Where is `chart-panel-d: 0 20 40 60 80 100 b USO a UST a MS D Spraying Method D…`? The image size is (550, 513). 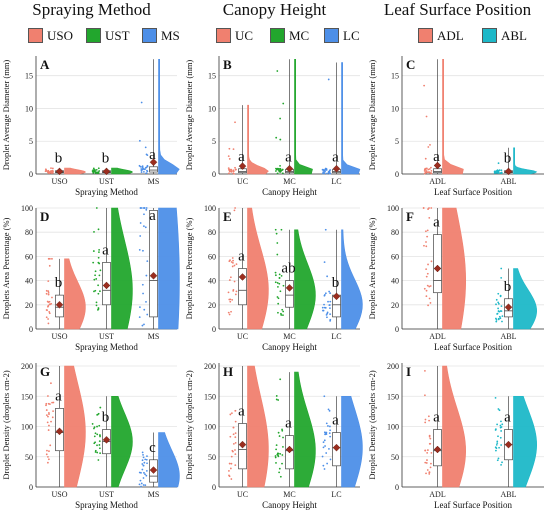
chart-panel-d: 0 20 40 60 80 100 b USO a UST a MS D Spraying Method D… is located at coordinates (91, 277).